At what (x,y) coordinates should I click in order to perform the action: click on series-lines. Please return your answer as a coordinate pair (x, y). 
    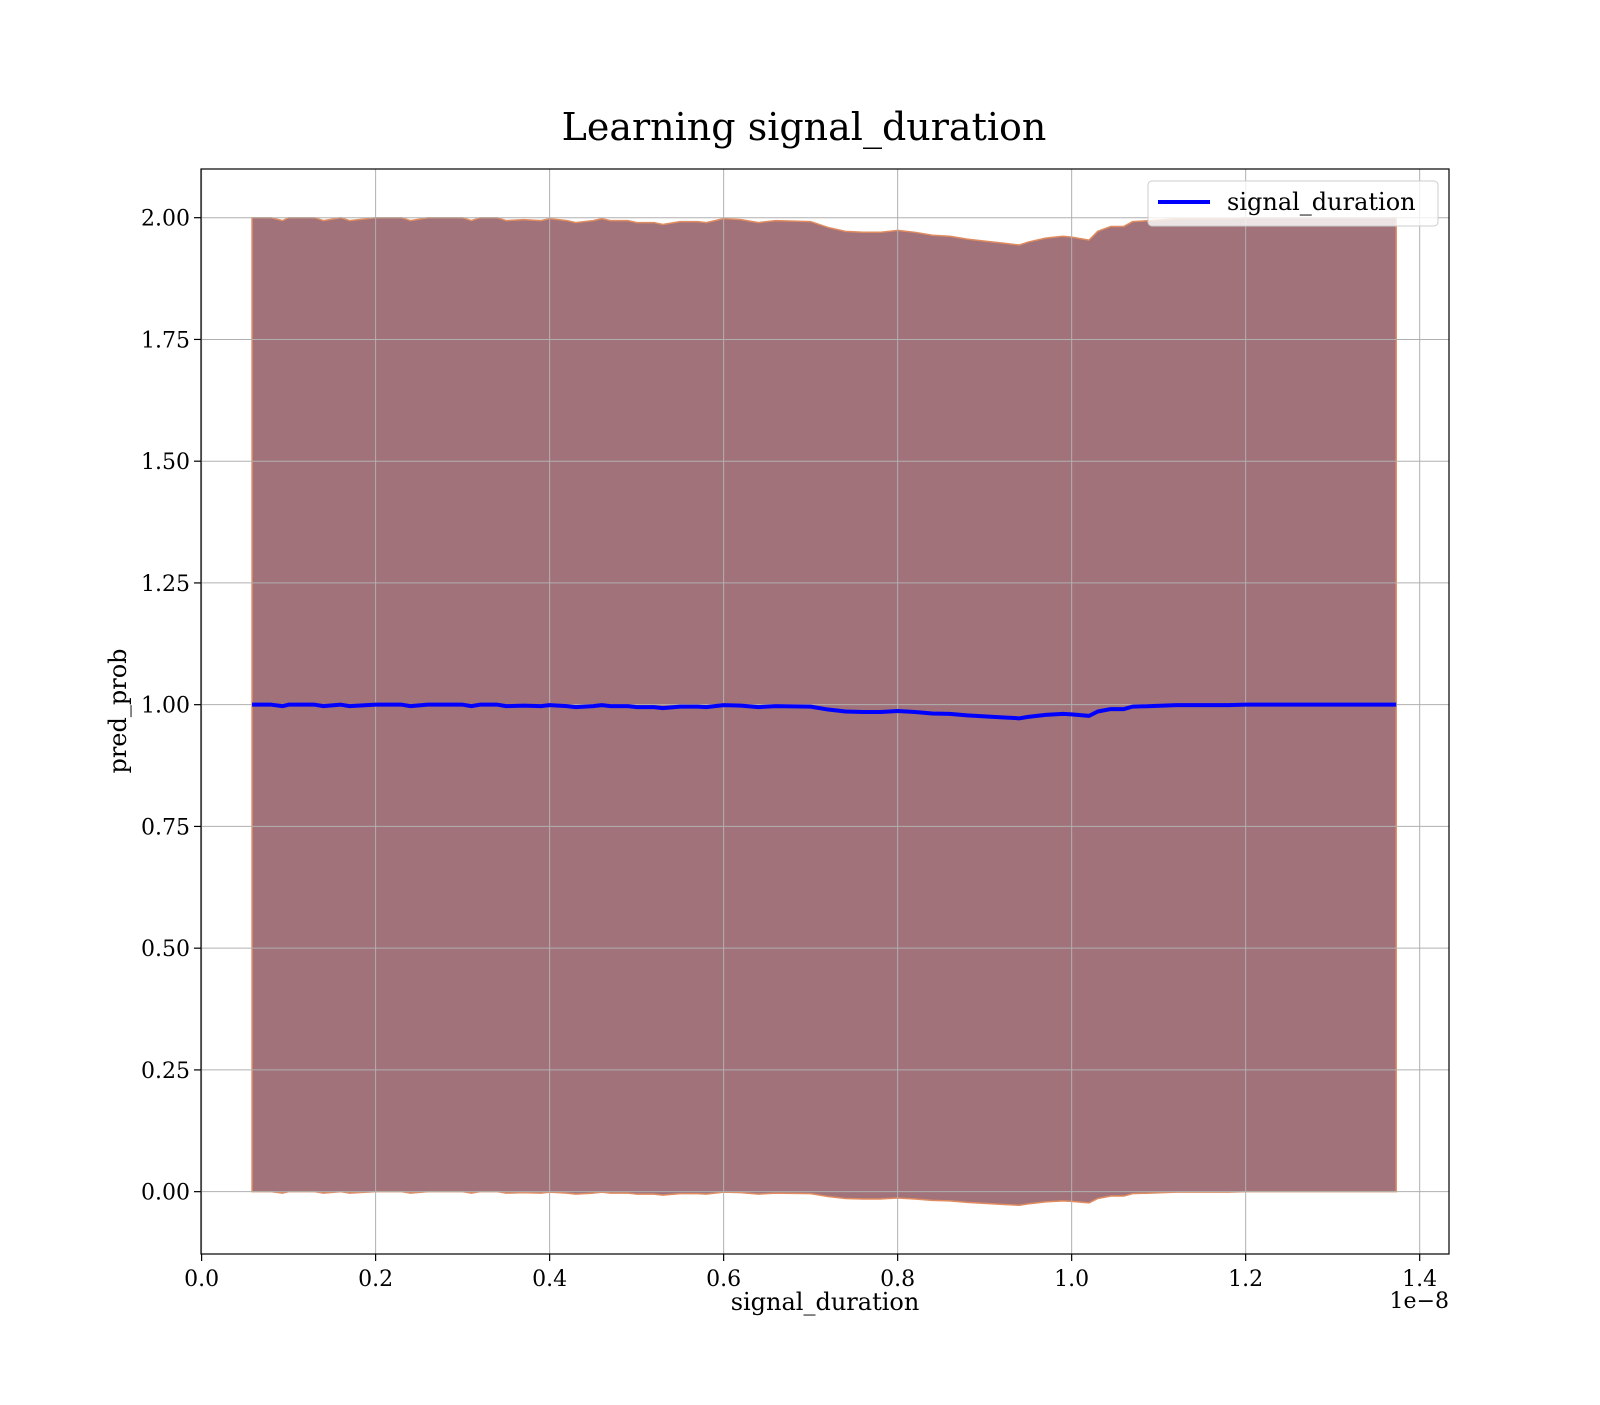
    Looking at the image, I should click on (824, 711).